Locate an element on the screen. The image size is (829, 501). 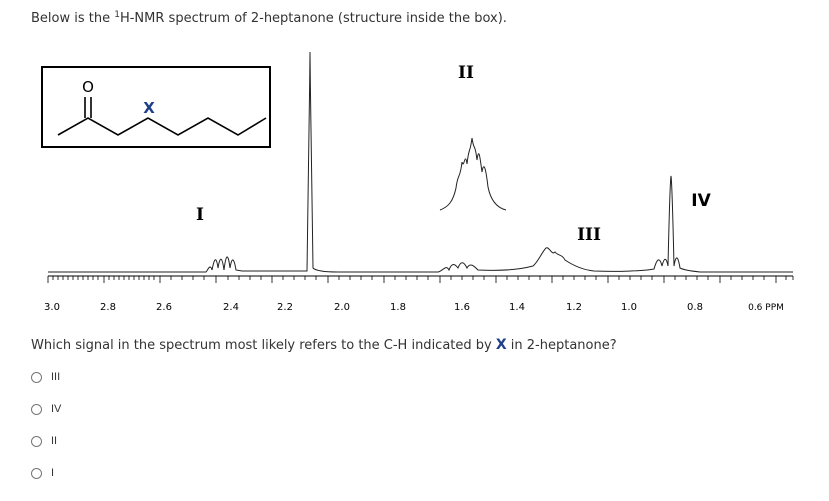
axis-tick-label: 1.6 is located at coordinates (462, 307).